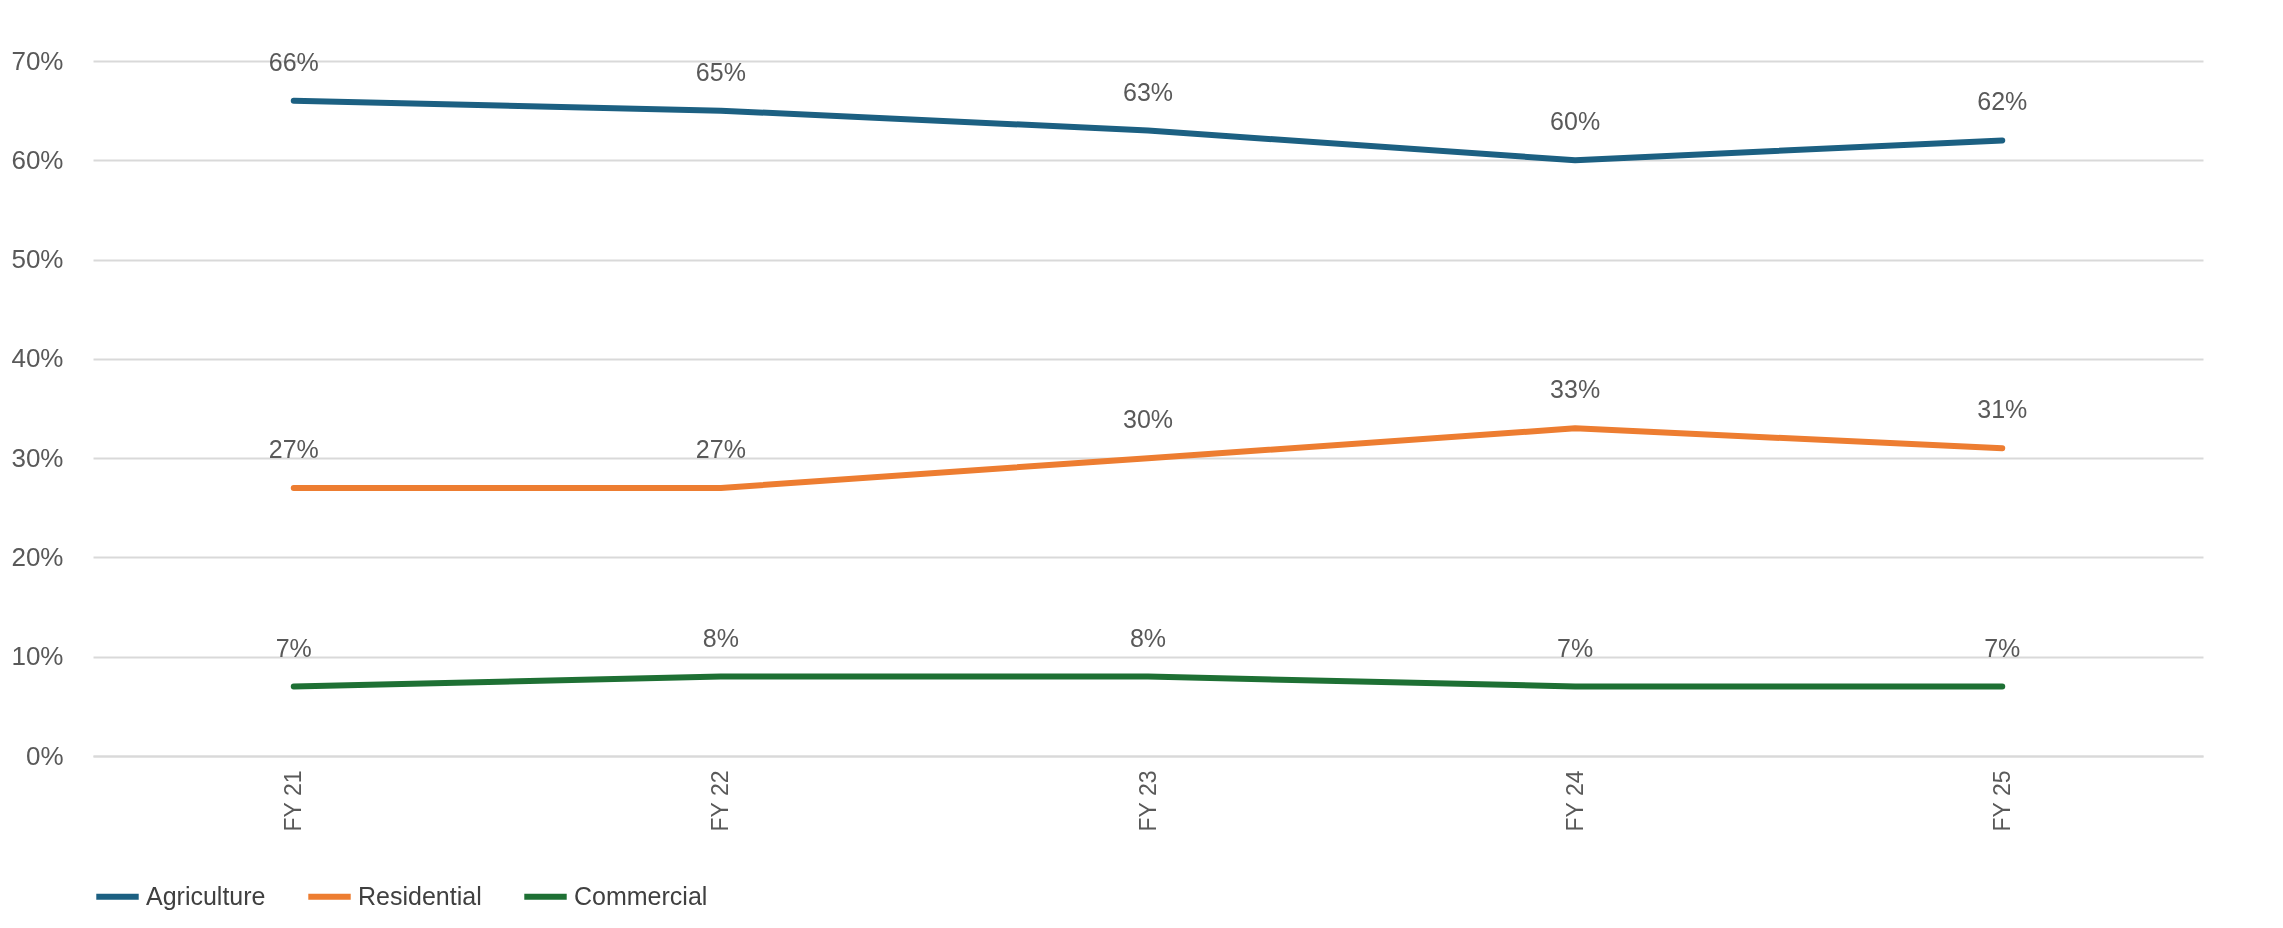  Describe the element at coordinates (37, 556) in the screenshot. I see `y-tick-label: 20%` at that location.